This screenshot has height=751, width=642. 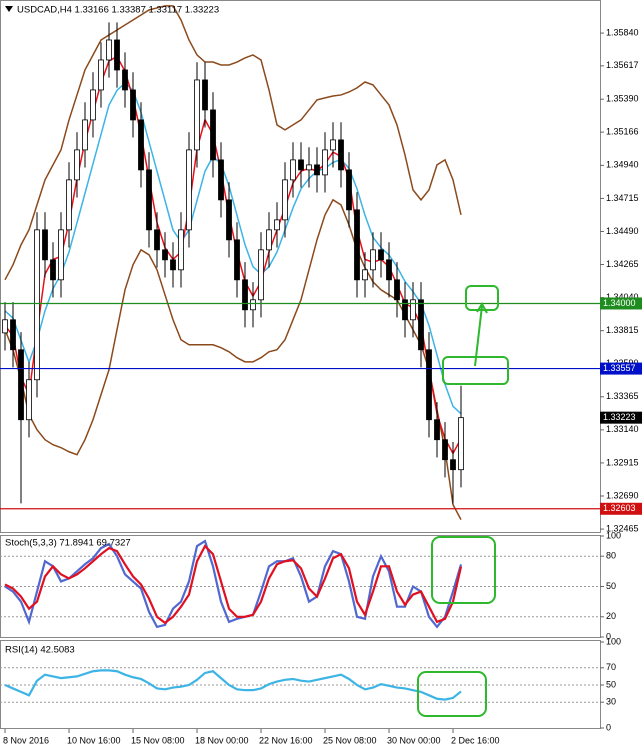 I want to click on price-tag, so click(x=621, y=417).